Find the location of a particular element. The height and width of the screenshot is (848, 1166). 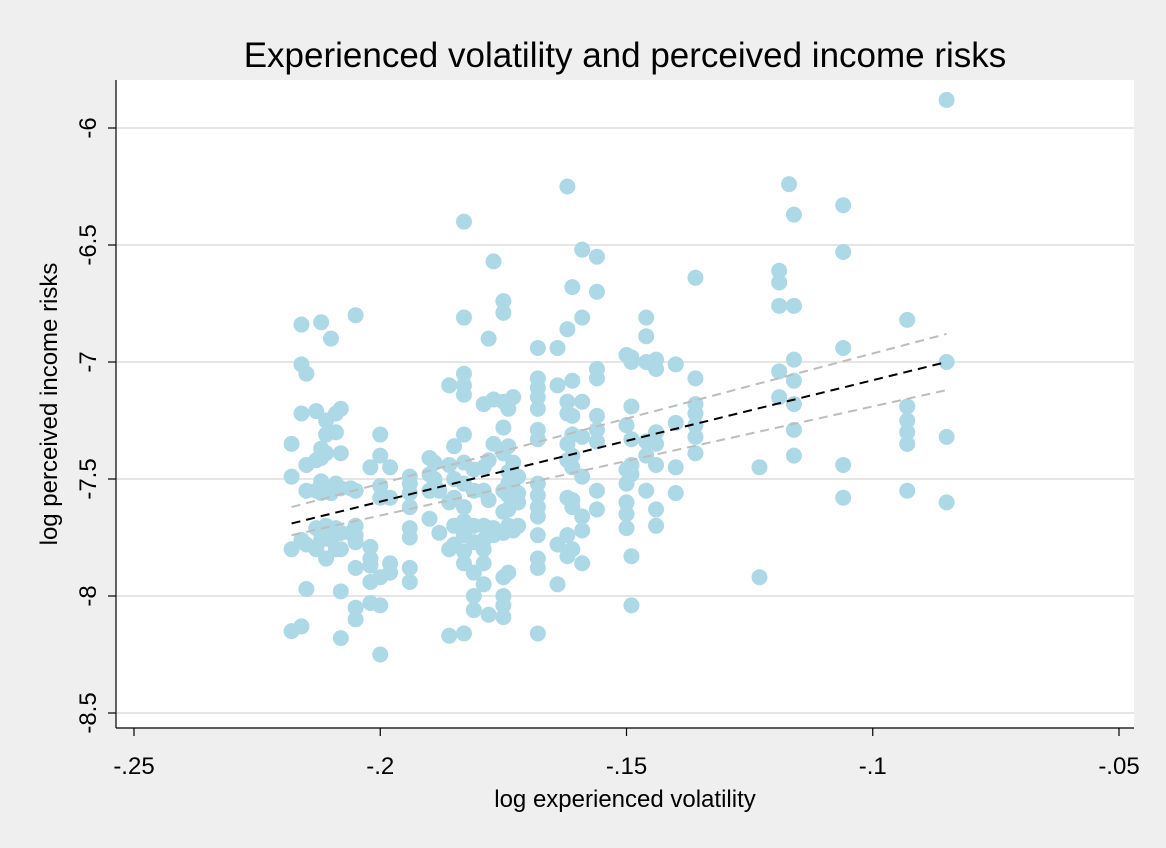

y-tick-label: -6 is located at coordinates (88, 127).